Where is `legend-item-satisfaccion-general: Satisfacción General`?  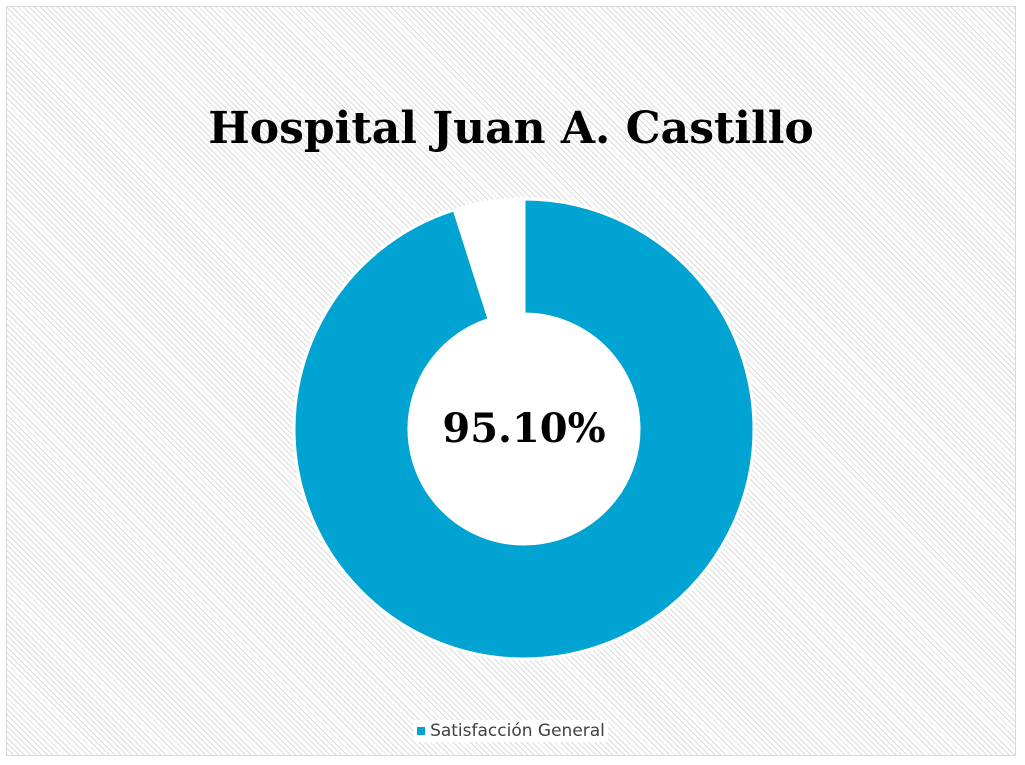 legend-item-satisfaccion-general: Satisfacción General is located at coordinates (511, 731).